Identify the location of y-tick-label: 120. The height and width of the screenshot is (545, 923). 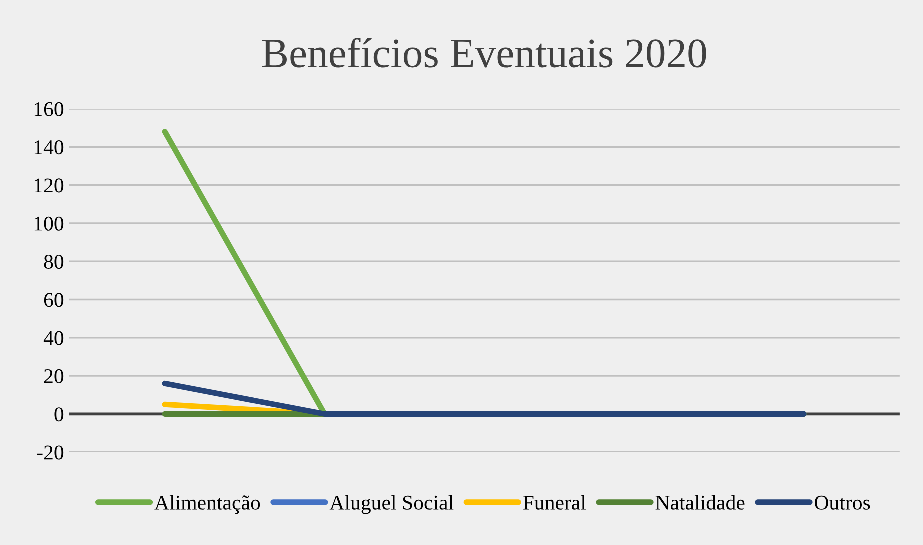
(49, 185).